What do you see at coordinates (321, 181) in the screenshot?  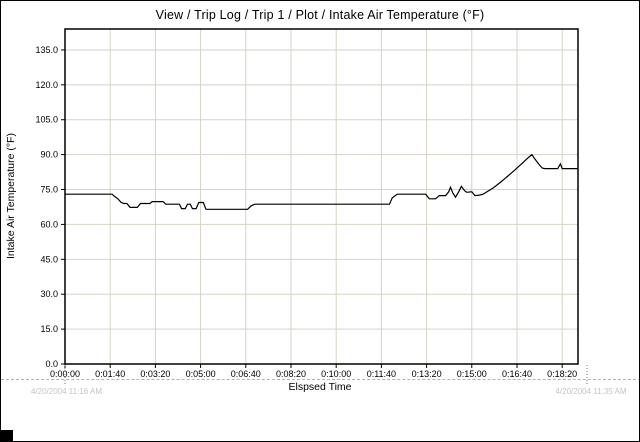 I see `temperature-line` at bounding box center [321, 181].